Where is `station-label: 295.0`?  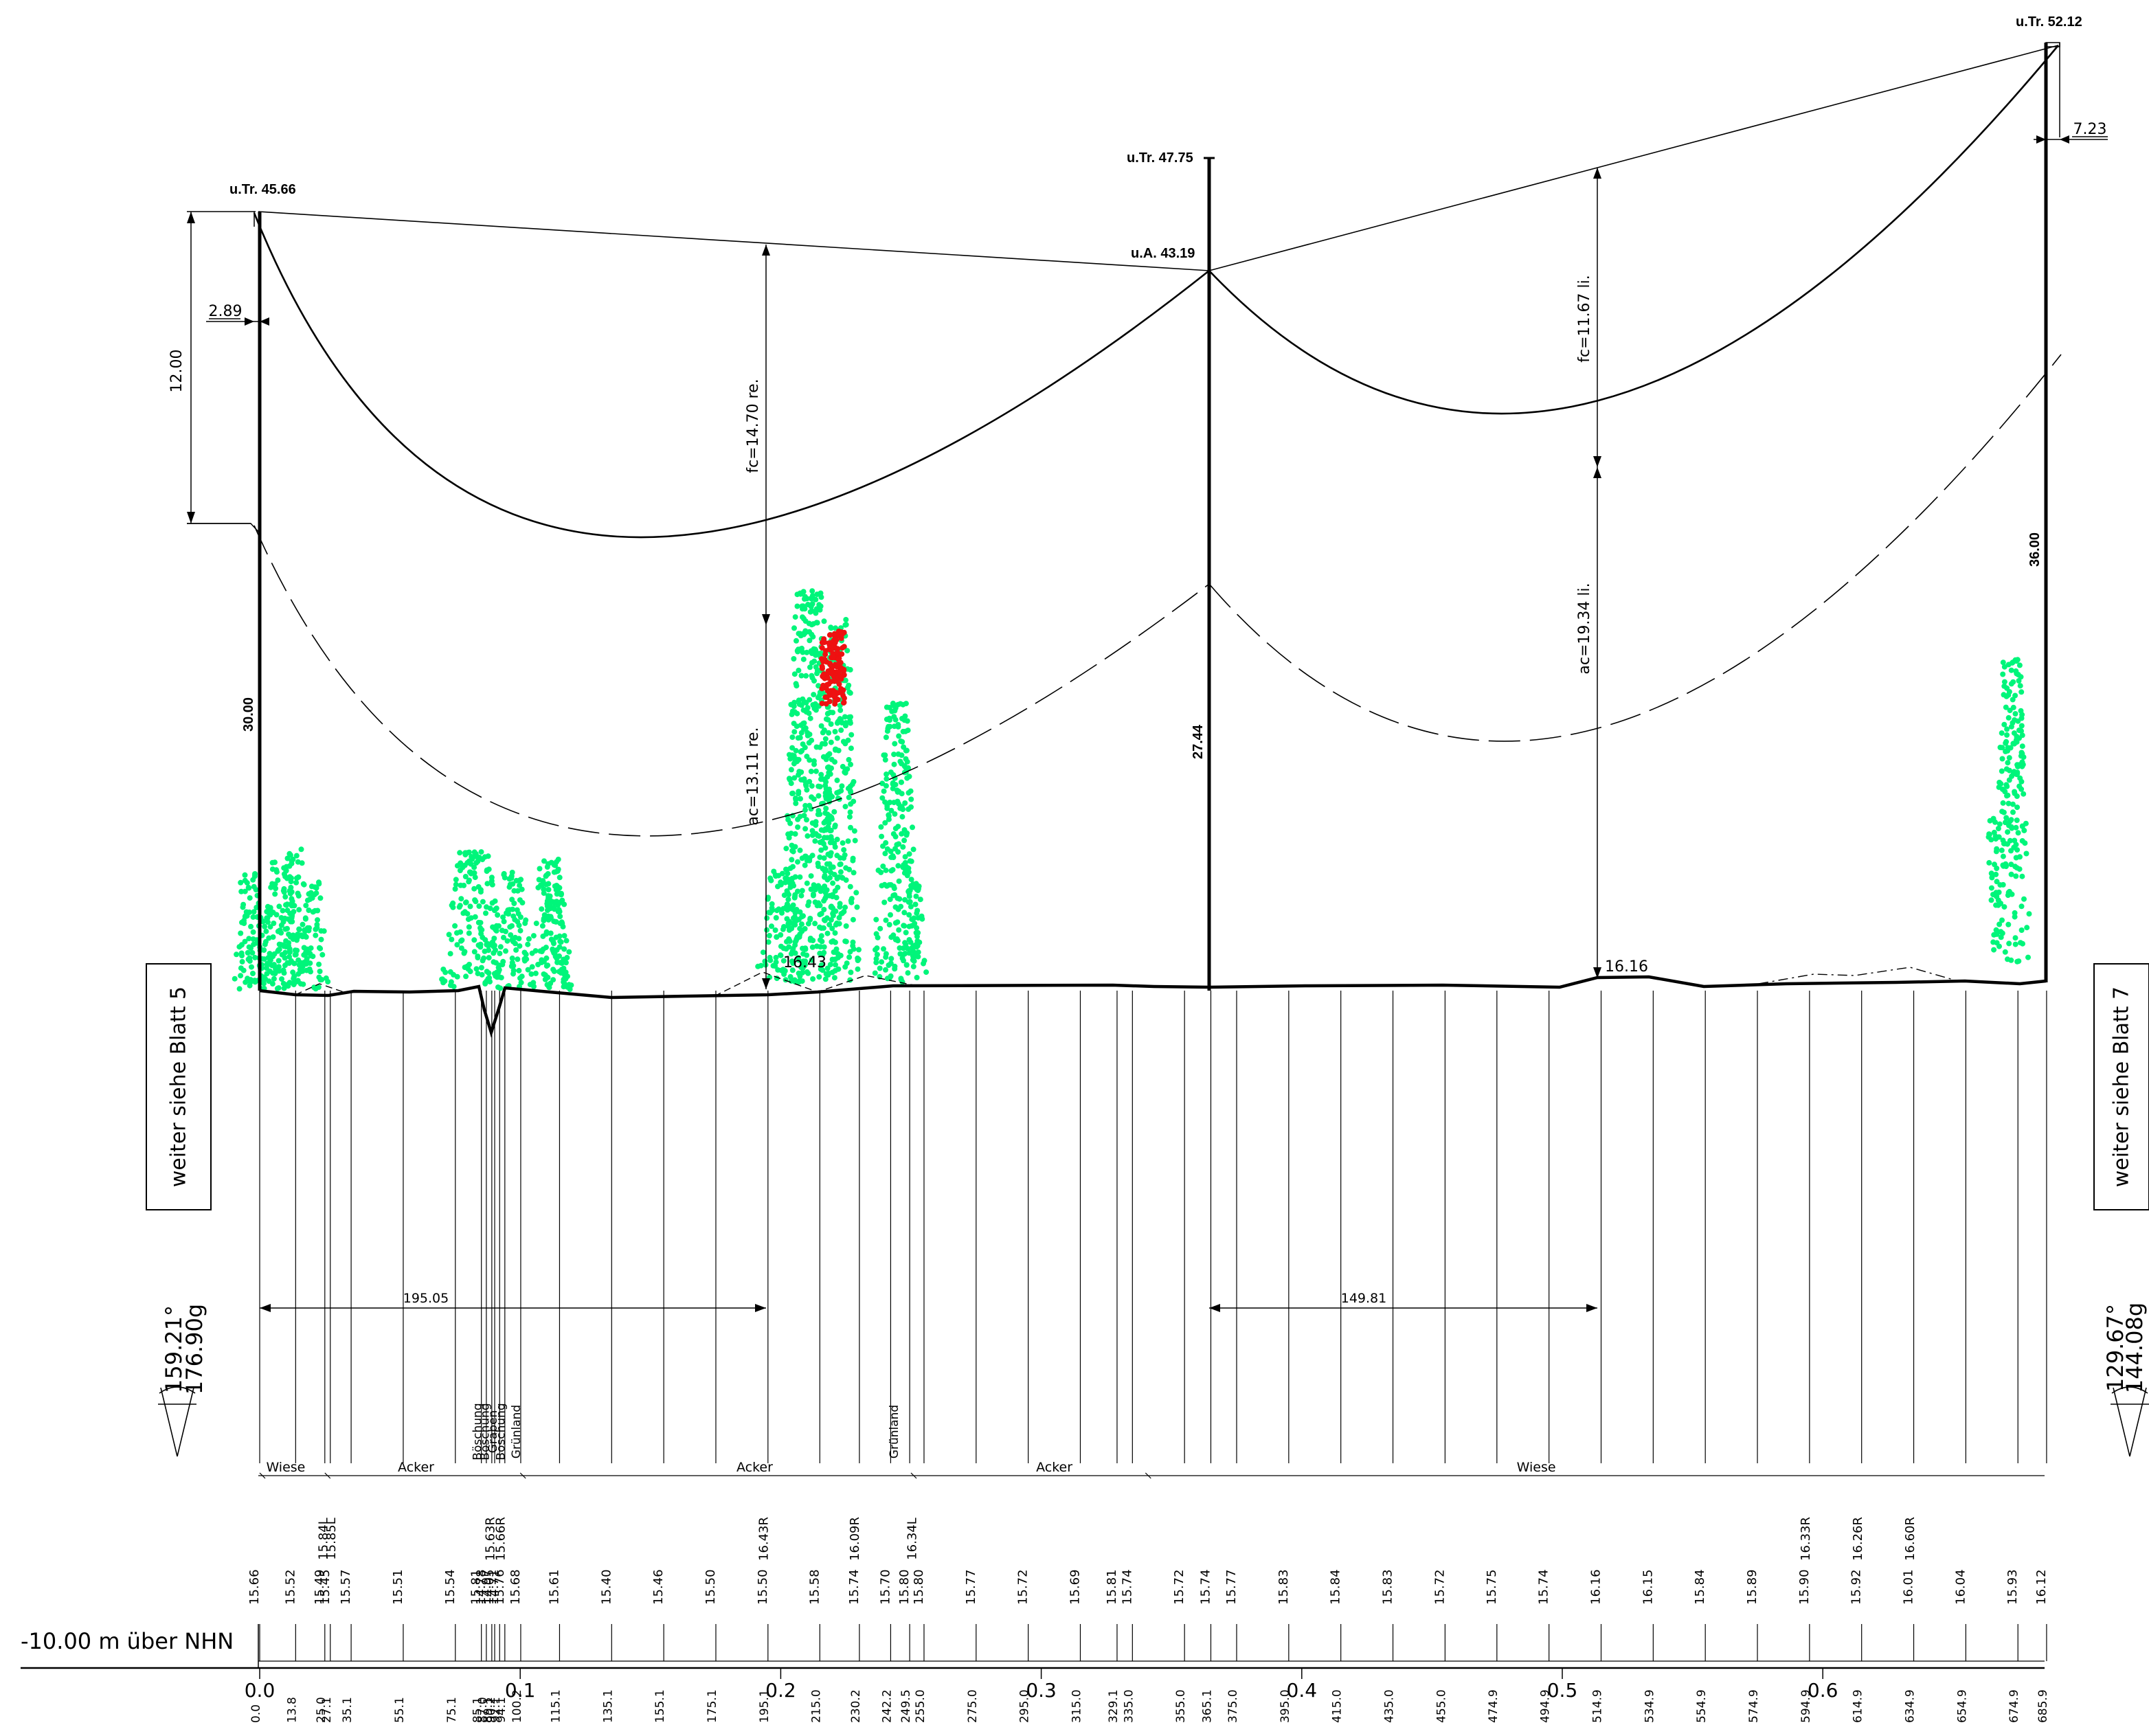 station-label: 295.0 is located at coordinates (1025, 1706).